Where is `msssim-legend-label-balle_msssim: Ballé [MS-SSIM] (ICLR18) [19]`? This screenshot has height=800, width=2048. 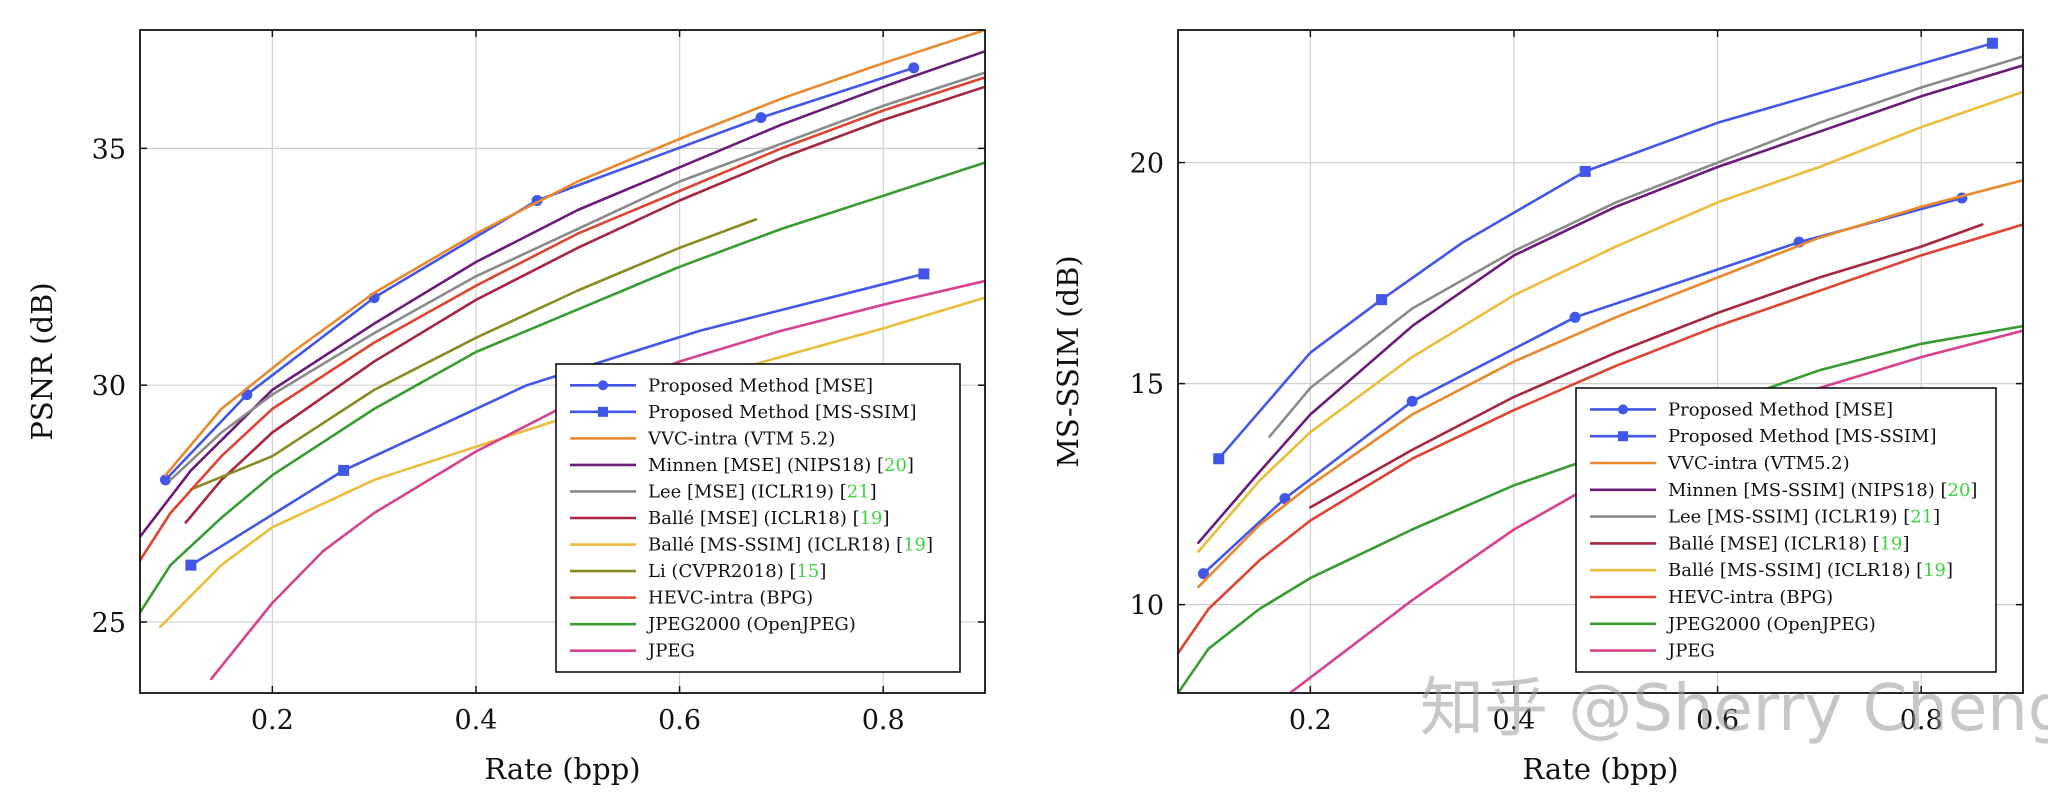
msssim-legend-label-balle_msssim: Ballé [MS-SSIM] (ICLR18) [19] is located at coordinates (1810, 570).